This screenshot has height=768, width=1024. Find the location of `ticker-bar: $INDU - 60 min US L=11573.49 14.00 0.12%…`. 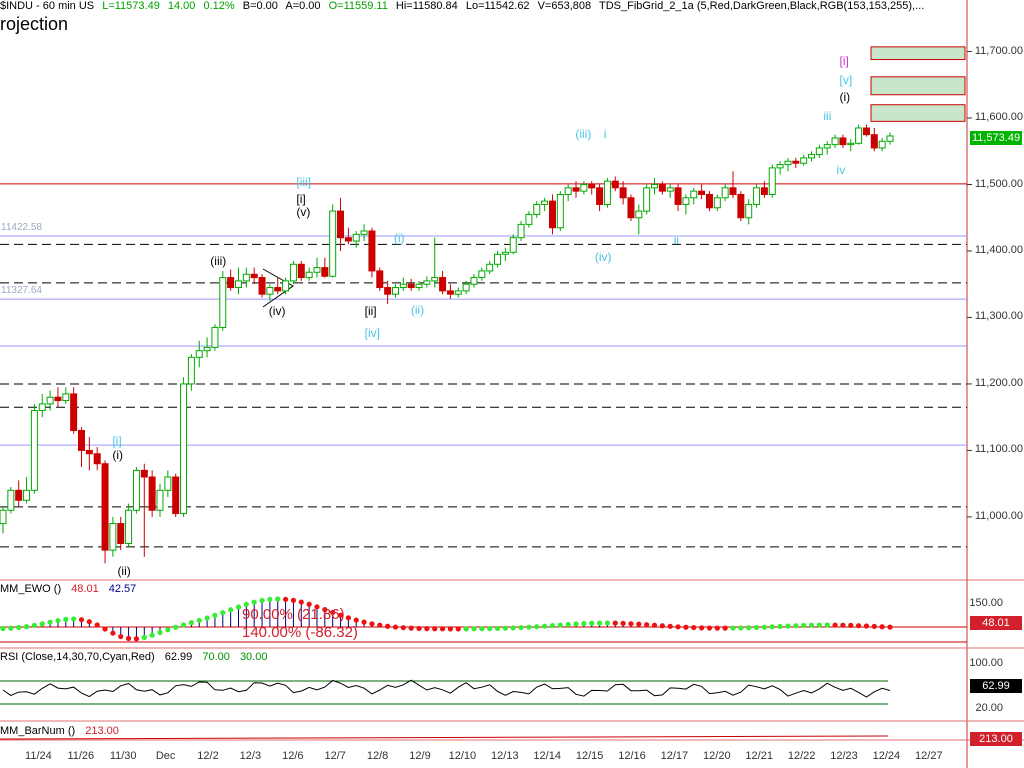

ticker-bar: $INDU - 60 min US L=11573.49 14.00 0.12%… is located at coordinates (464, 7).